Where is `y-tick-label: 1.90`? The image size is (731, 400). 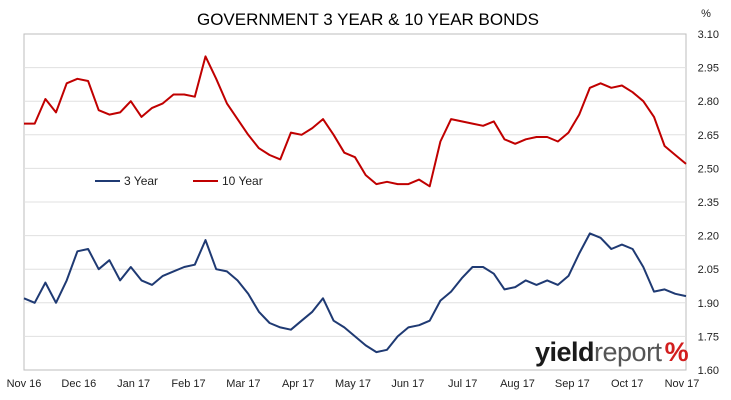 y-tick-label: 1.90 is located at coordinates (708, 304).